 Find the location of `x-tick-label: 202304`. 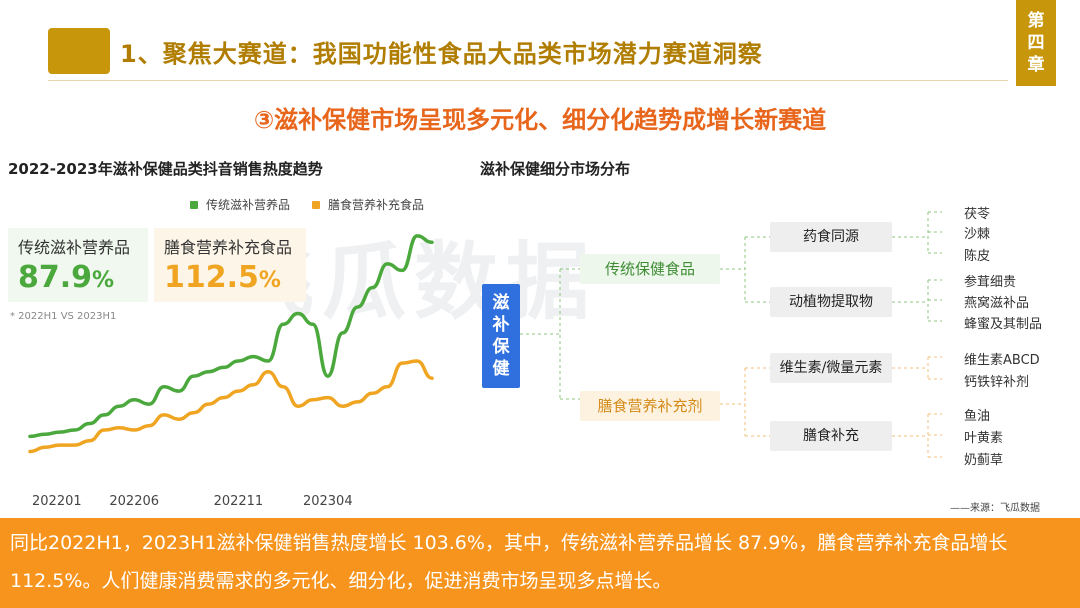

x-tick-label: 202304 is located at coordinates (328, 501).